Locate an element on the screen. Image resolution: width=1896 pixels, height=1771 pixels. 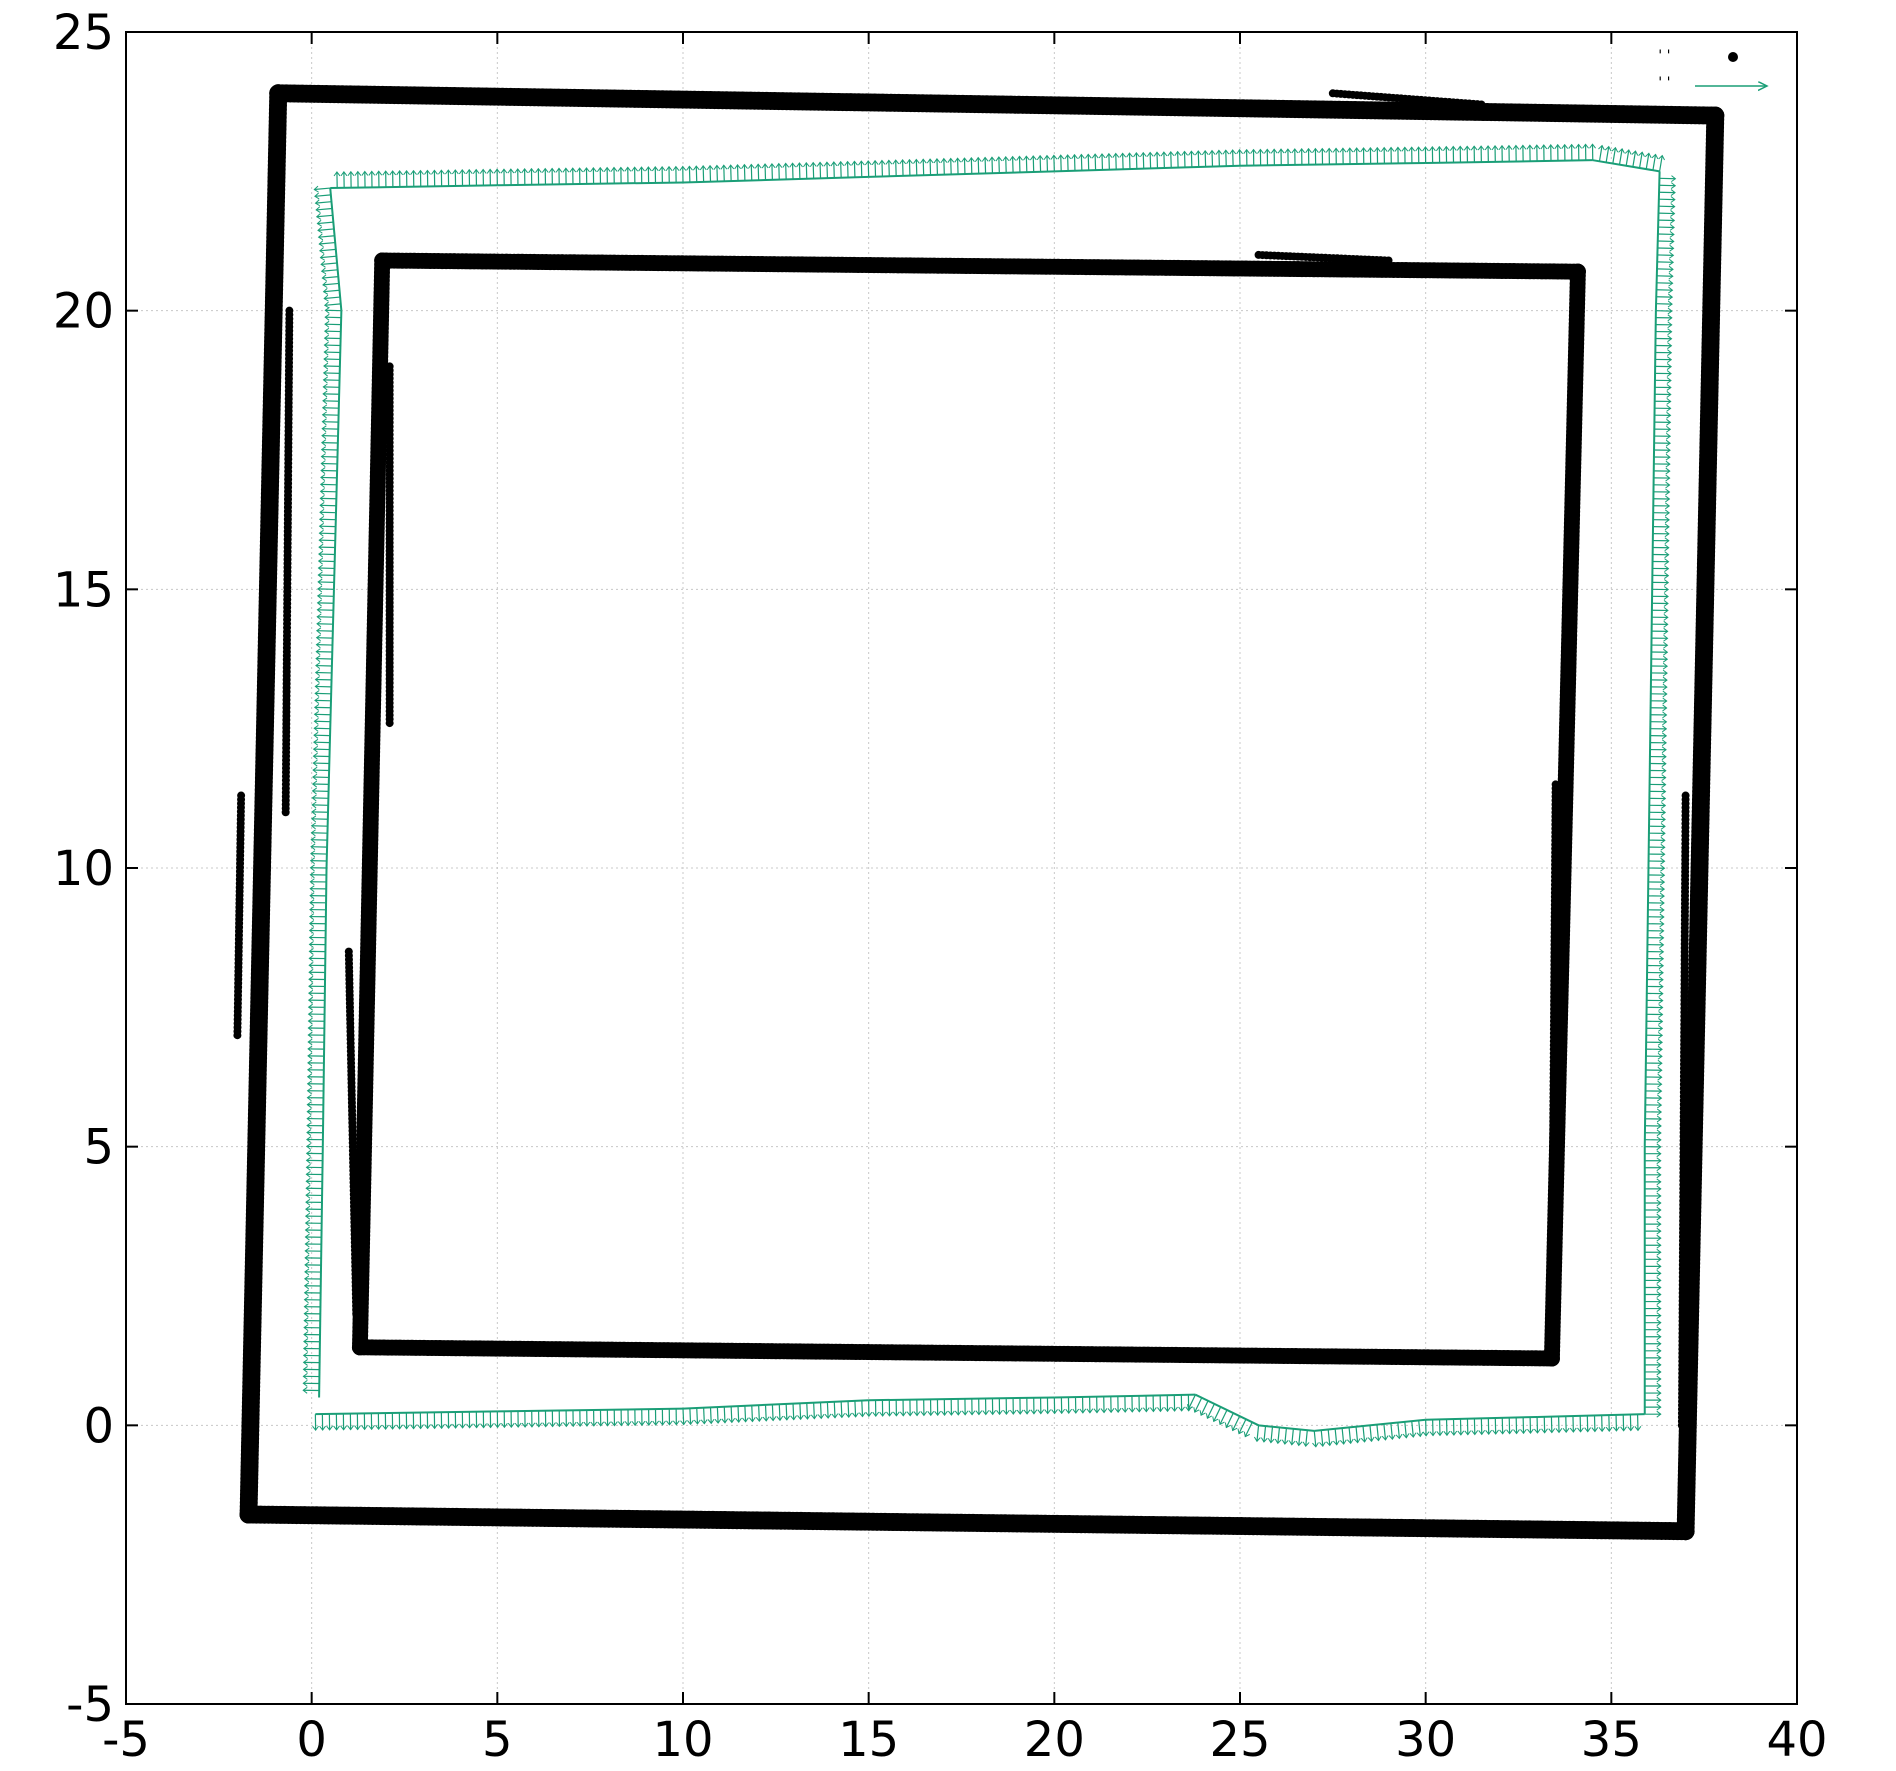
legend-label-vectors: '' is located at coordinates (1664, 83).